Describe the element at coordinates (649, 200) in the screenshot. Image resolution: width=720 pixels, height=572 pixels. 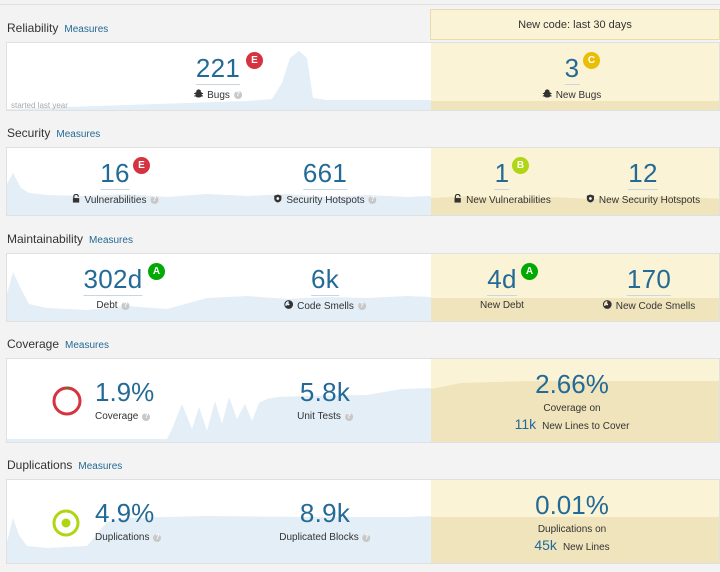
I see `new-security-hotspots-label: New Security Hotspots` at that location.